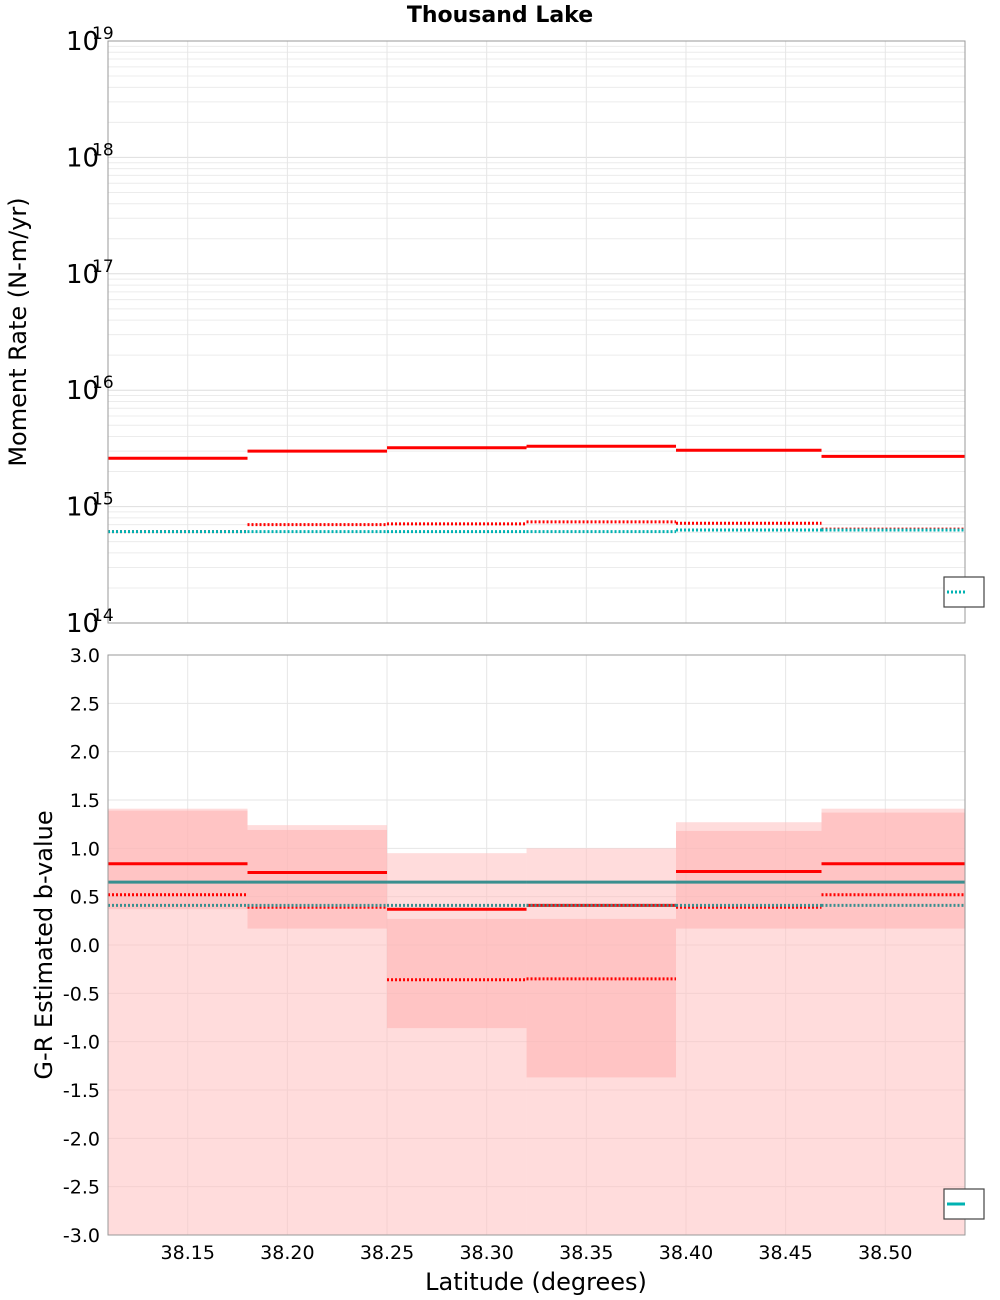  Describe the element at coordinates (964, 592) in the screenshot. I see `moment-rate-legend` at that location.